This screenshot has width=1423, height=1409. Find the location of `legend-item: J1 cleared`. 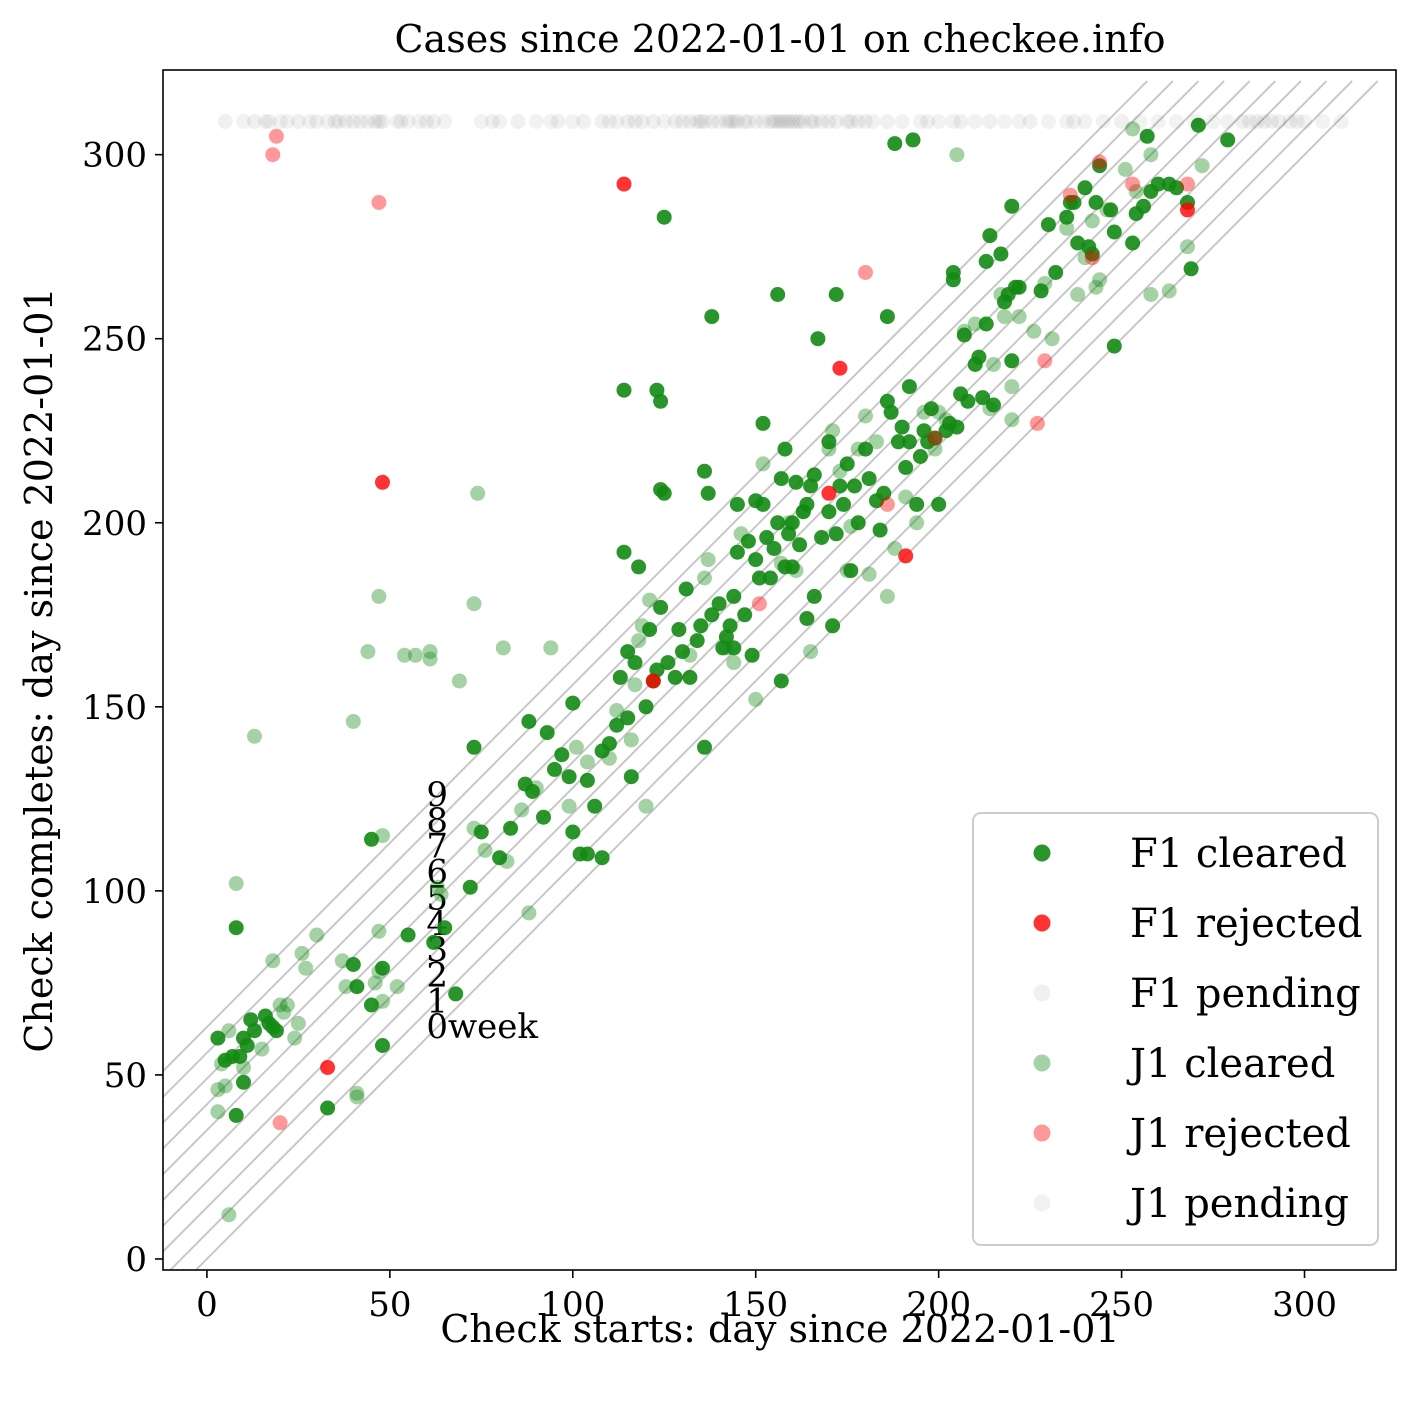

legend-item: J1 cleared is located at coordinates (1184, 1064).